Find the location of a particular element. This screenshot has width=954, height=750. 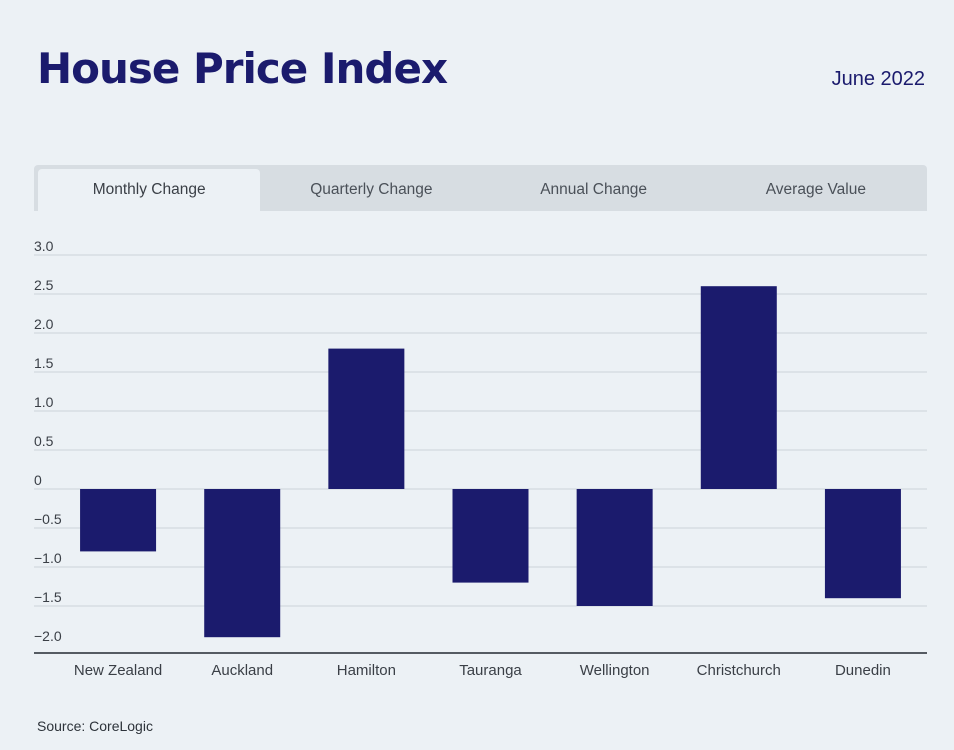

y-tick-label: −2.0 is located at coordinates (48, 636).